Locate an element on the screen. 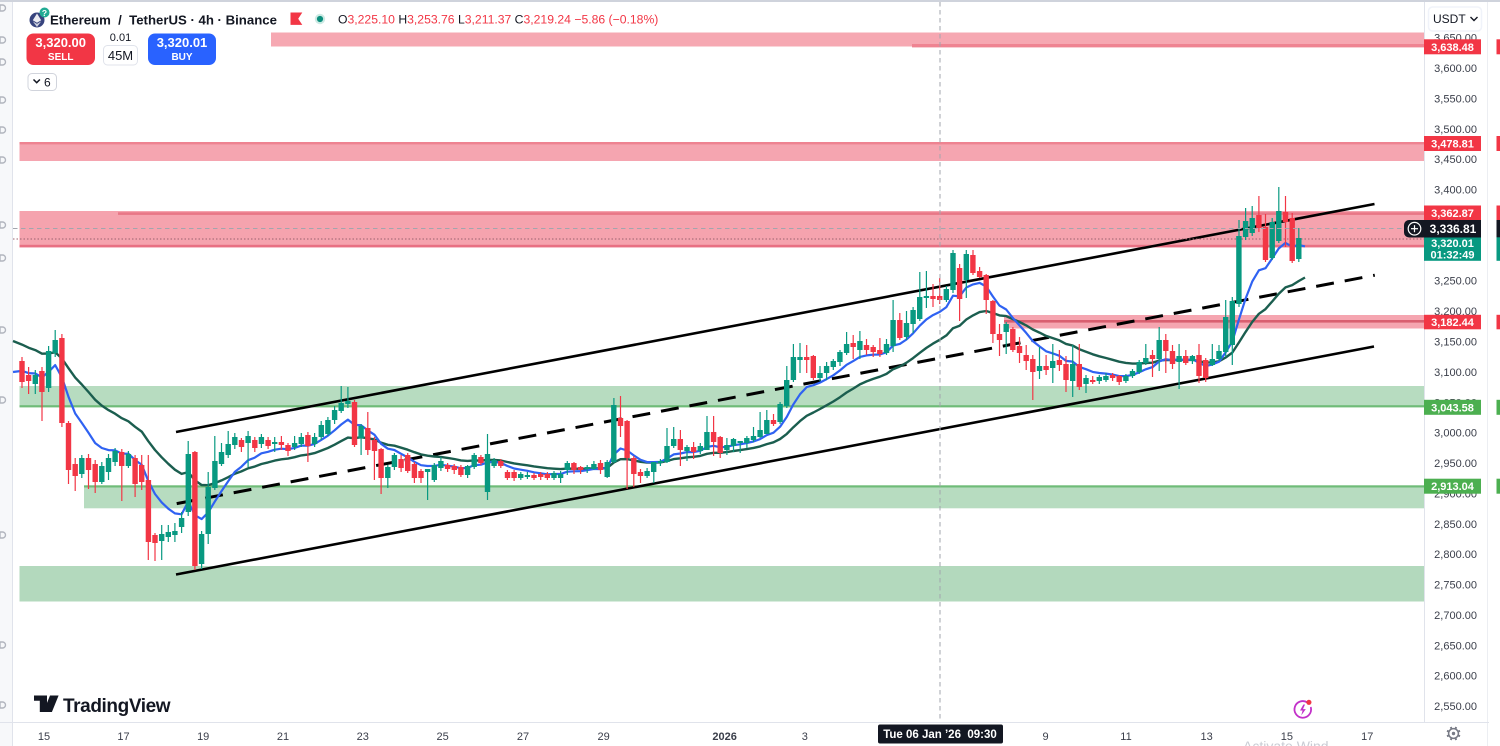 This screenshot has width=1500, height=746. svg-text: 2,850.00 is located at coordinates (1455, 525).